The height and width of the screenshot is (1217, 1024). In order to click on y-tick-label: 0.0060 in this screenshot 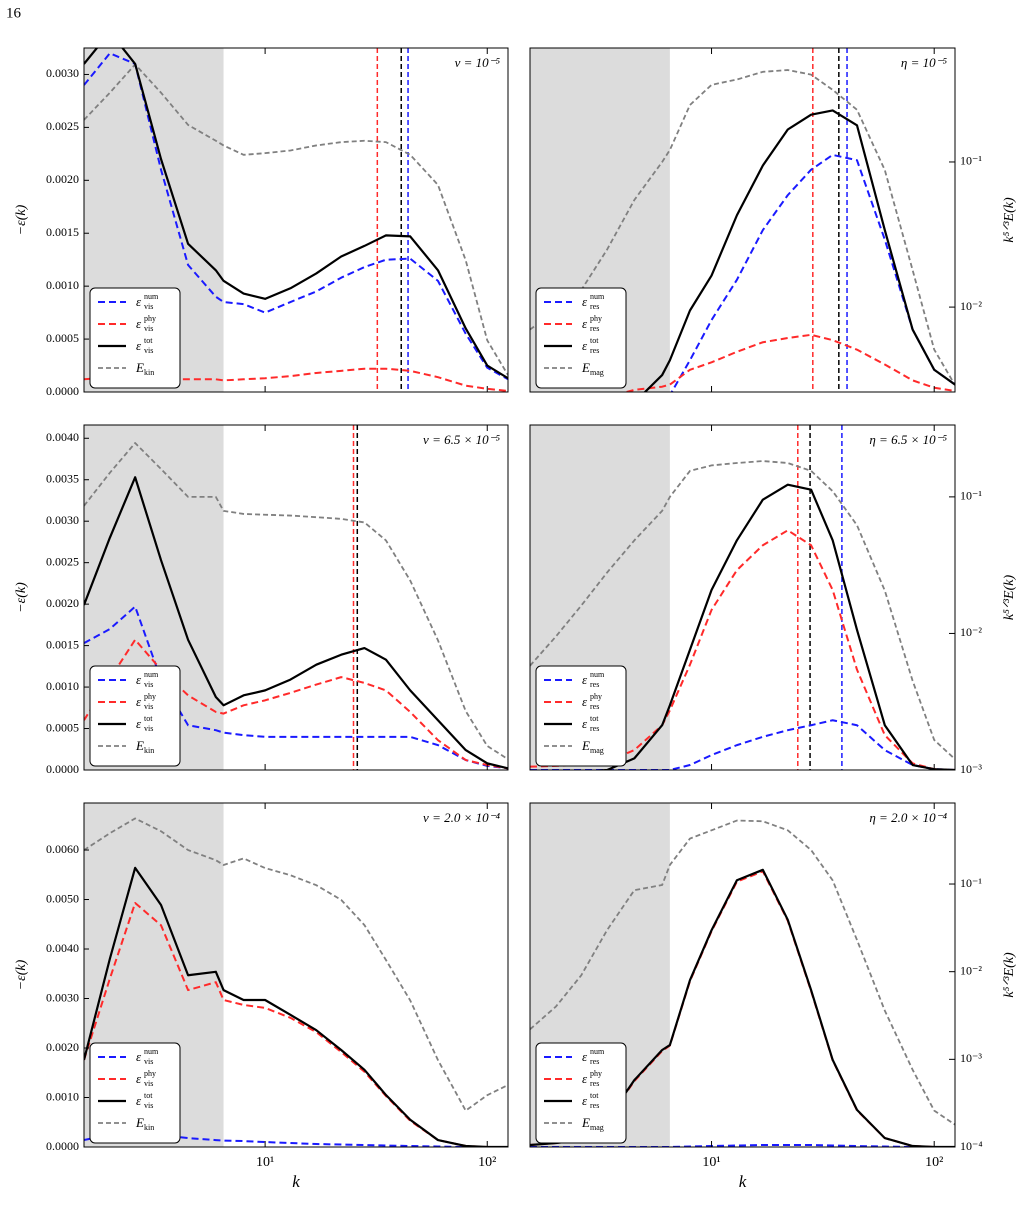, I will do `click(62, 849)`.